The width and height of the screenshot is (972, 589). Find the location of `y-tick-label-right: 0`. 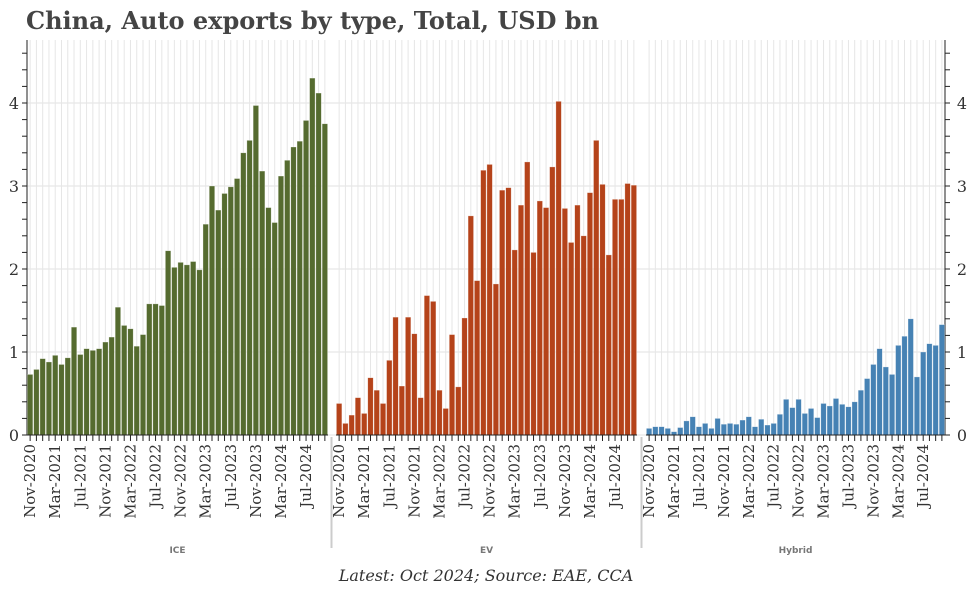

y-tick-label-right: 0 is located at coordinates (962, 435).